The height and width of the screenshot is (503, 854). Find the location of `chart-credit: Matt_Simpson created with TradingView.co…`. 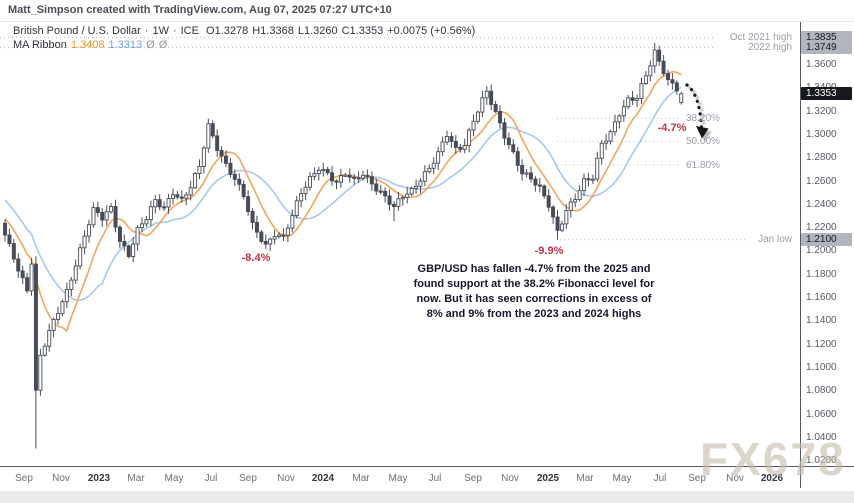

chart-credit: Matt_Simpson created with TradingView.co… is located at coordinates (200, 10).